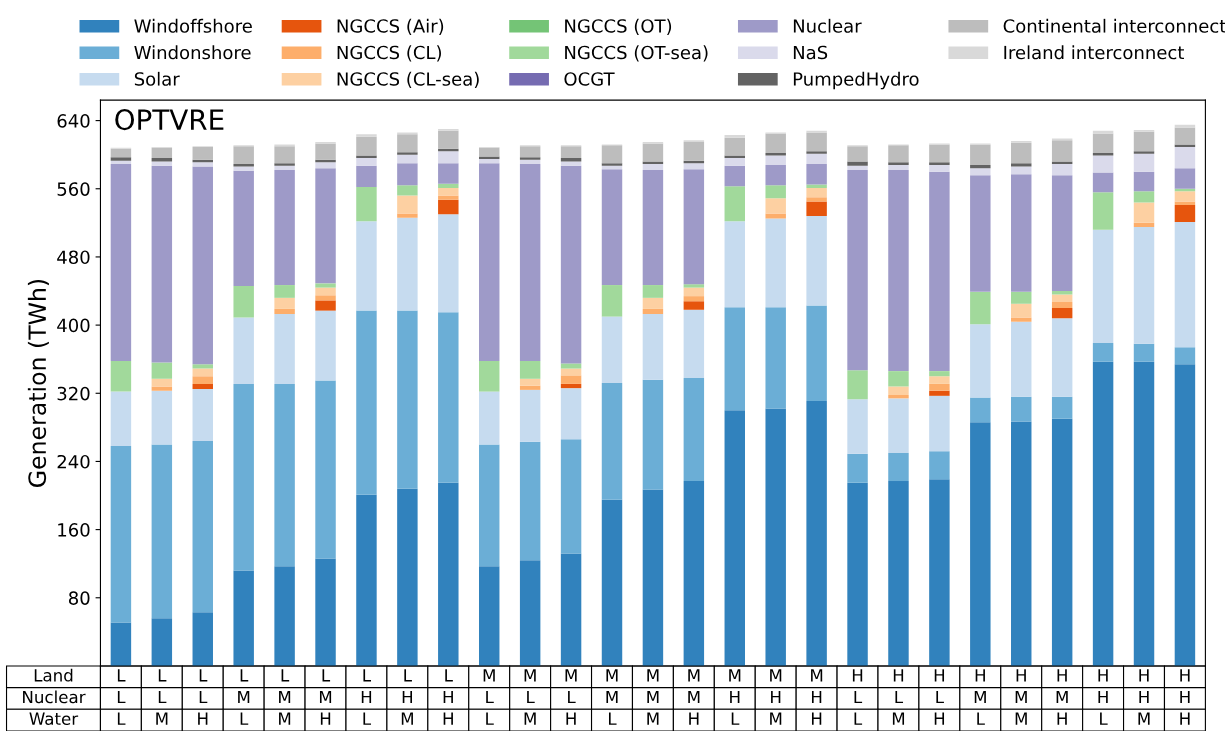 This screenshot has width=1225, height=731. I want to click on legend-label: NGCCS (Air), so click(390, 26).